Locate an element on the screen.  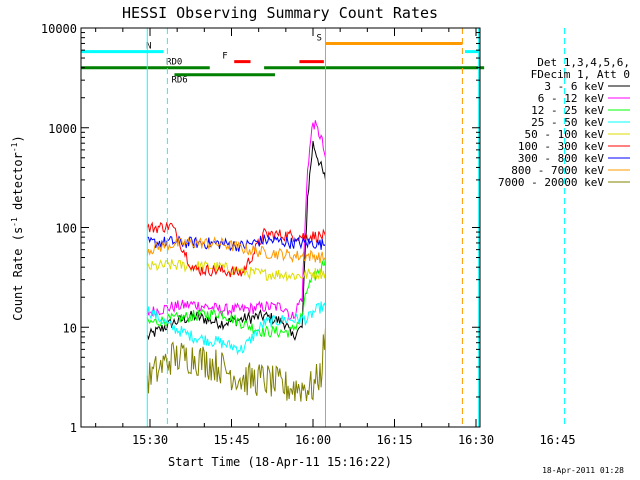
y-tick-label: 1 is located at coordinates (73, 428).